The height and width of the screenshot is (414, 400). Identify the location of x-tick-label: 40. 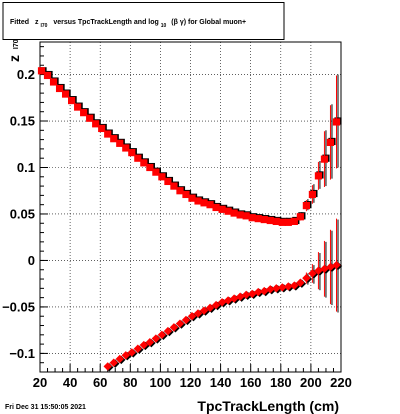
(70, 382).